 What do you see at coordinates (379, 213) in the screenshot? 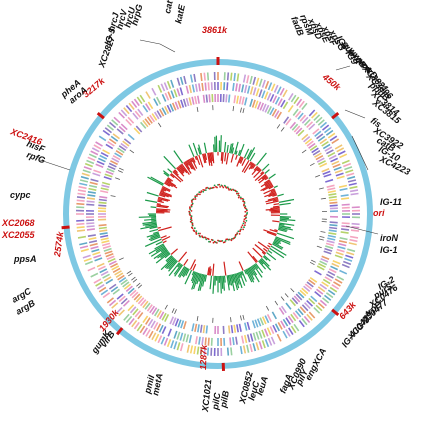
I see `ori-label: ori` at bounding box center [379, 213].